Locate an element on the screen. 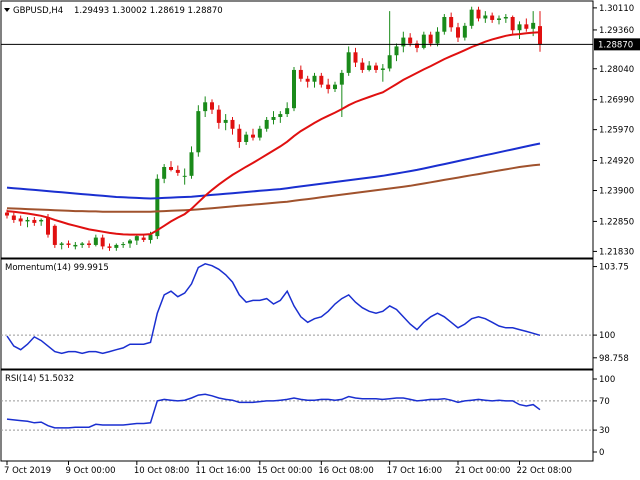 The image size is (640, 480). rsi-tick-label: 30 is located at coordinates (604, 431).